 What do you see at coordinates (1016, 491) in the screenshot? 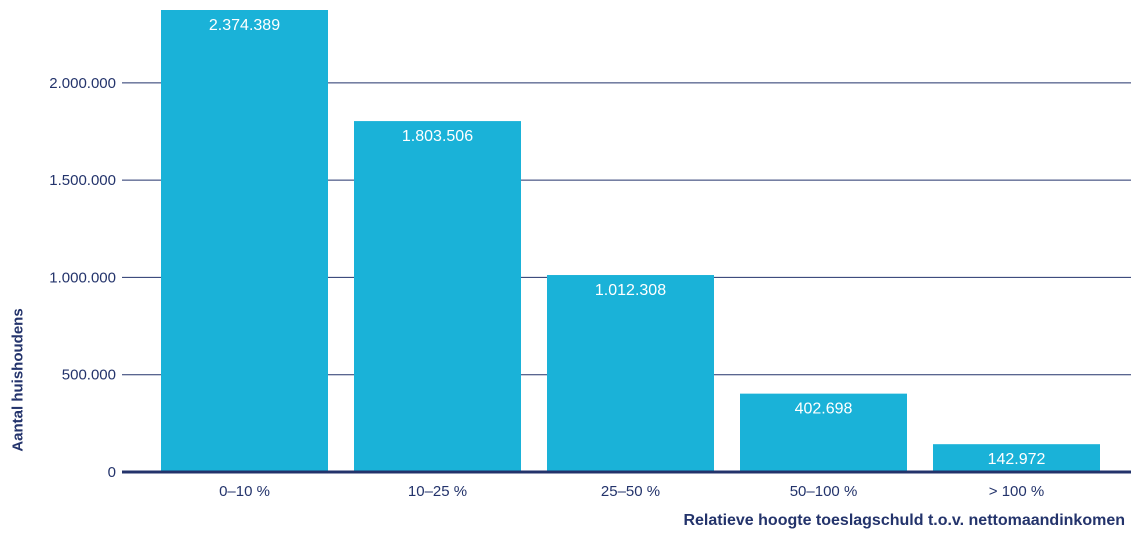
I see `x-tick-label: > 100 %` at bounding box center [1016, 491].